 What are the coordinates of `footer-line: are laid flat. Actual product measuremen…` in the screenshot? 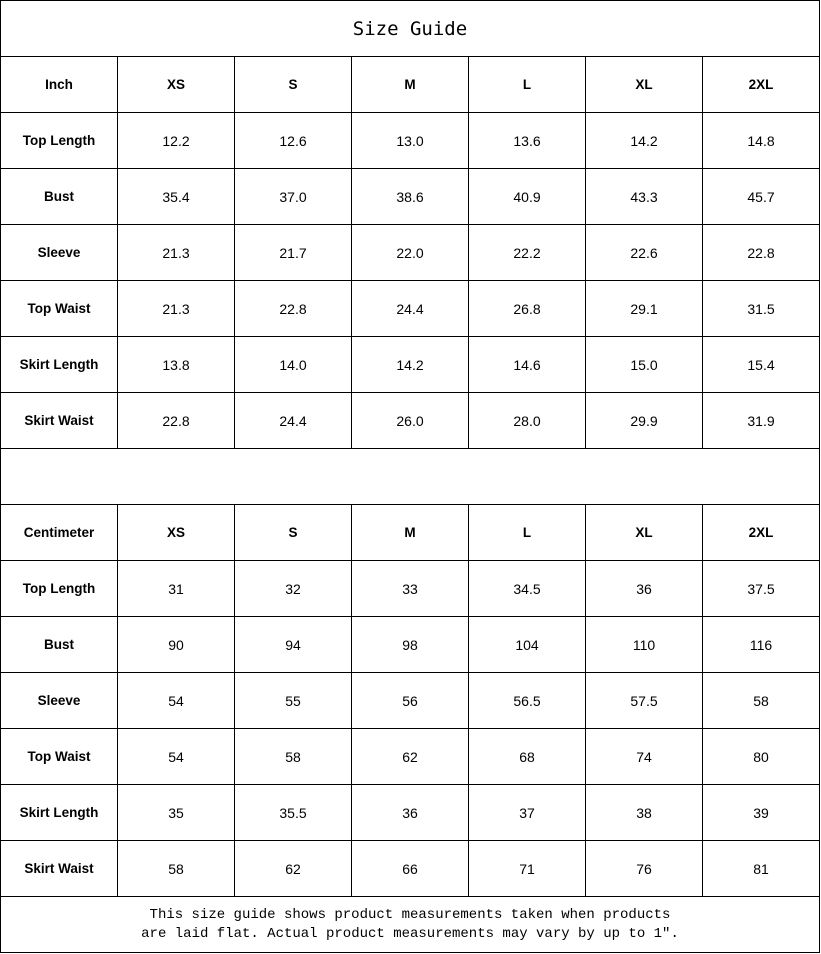 It's located at (410, 933).